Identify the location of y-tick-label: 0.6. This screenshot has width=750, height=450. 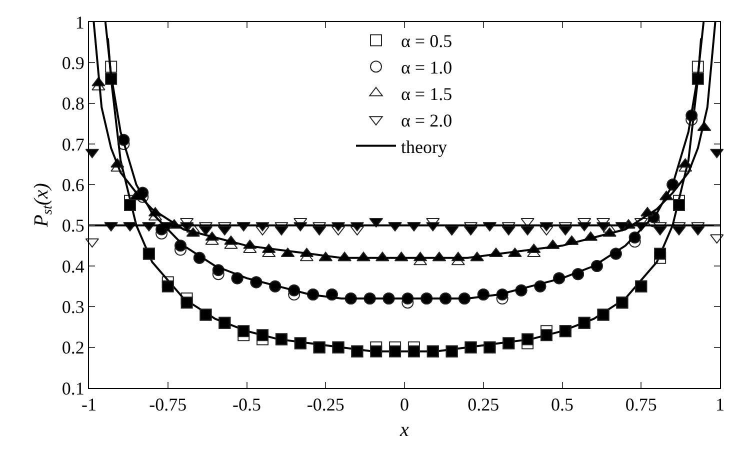
(73, 184).